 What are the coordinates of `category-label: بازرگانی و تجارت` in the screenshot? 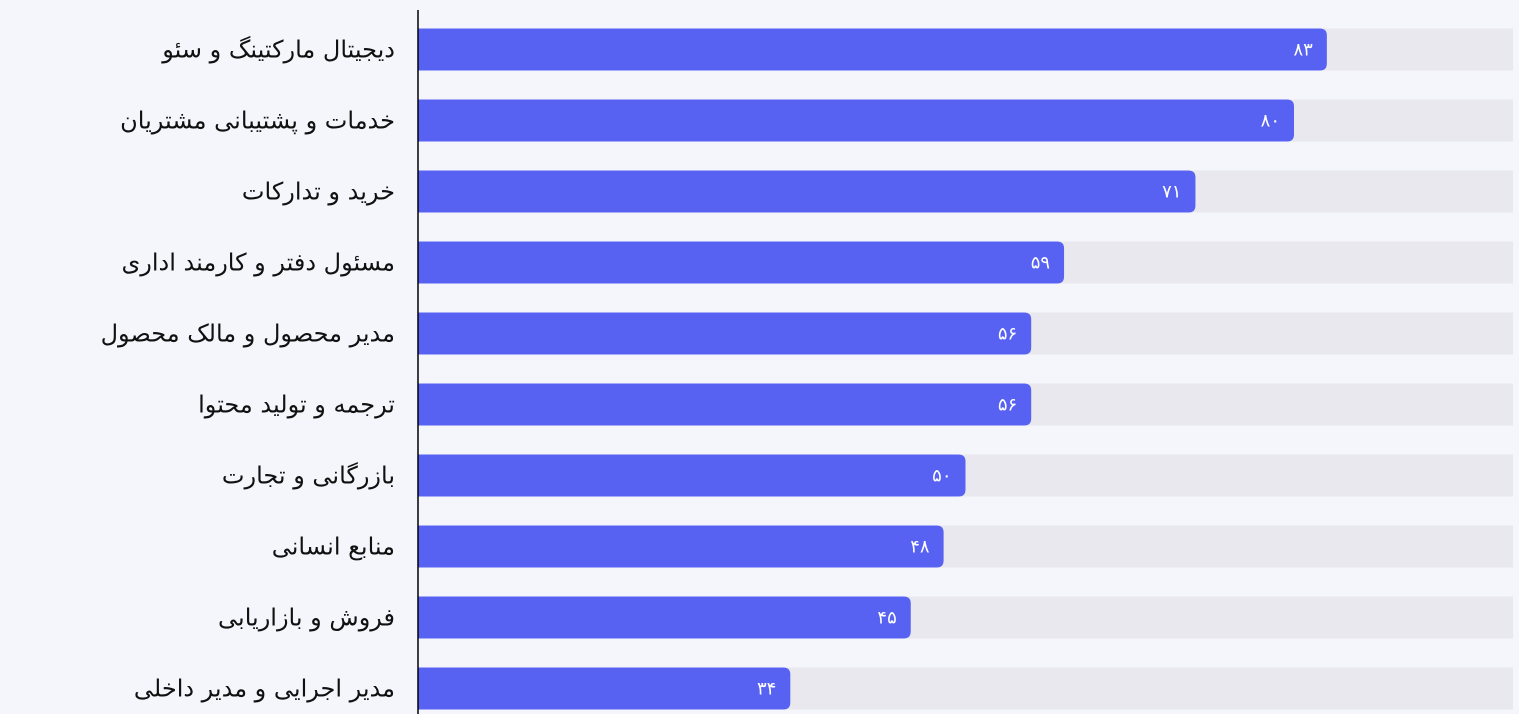 It's located at (308, 476).